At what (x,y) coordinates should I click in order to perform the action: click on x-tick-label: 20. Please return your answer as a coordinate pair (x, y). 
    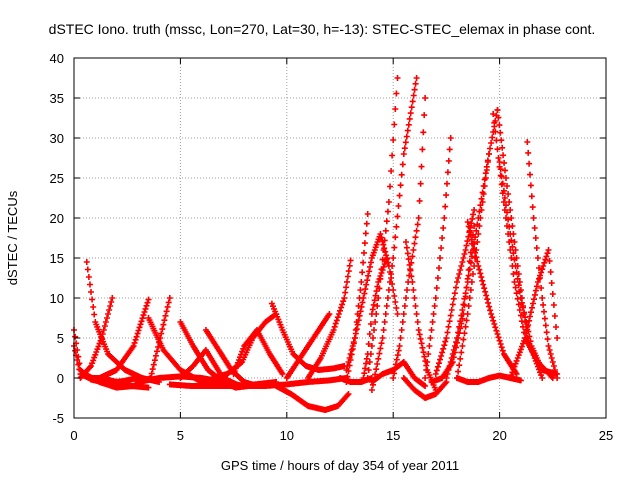
    Looking at the image, I should click on (499, 435).